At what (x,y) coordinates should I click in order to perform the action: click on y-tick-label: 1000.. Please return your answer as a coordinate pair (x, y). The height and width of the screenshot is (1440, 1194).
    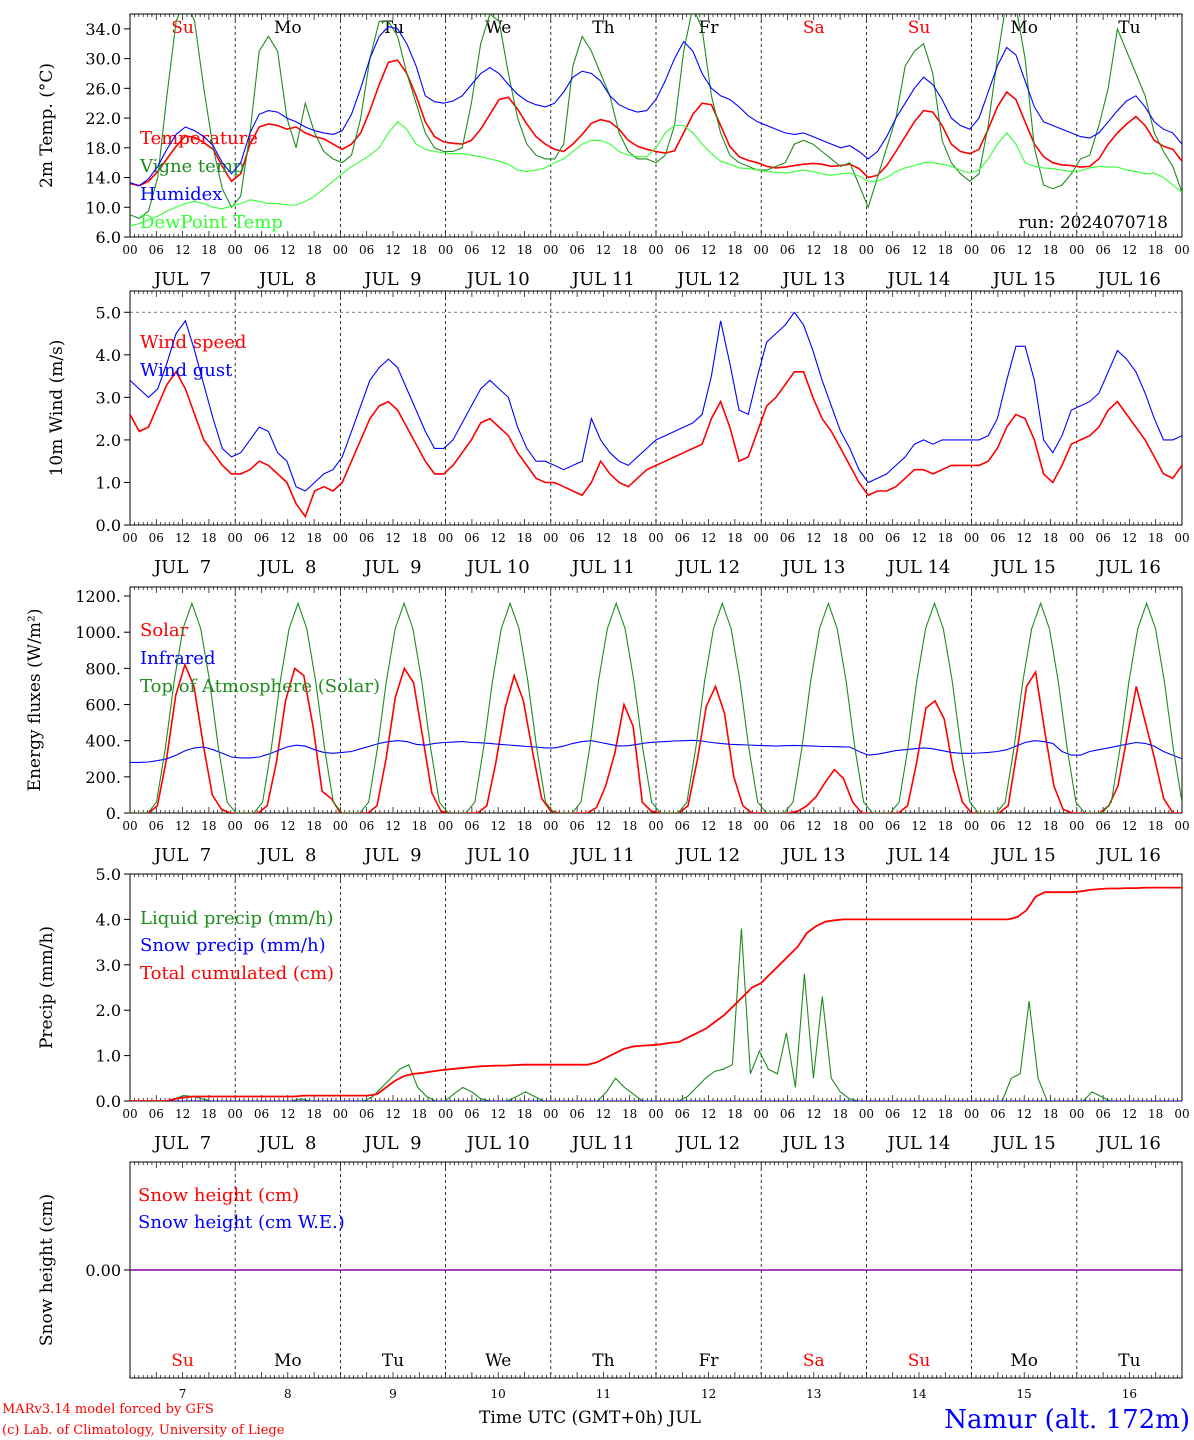
    Looking at the image, I should click on (98, 632).